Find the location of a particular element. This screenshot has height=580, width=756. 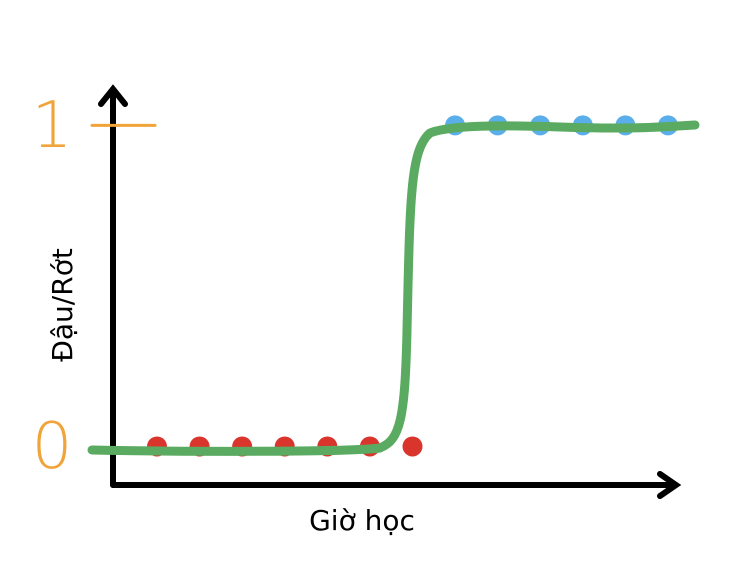

y-axis is located at coordinates (113, 286).